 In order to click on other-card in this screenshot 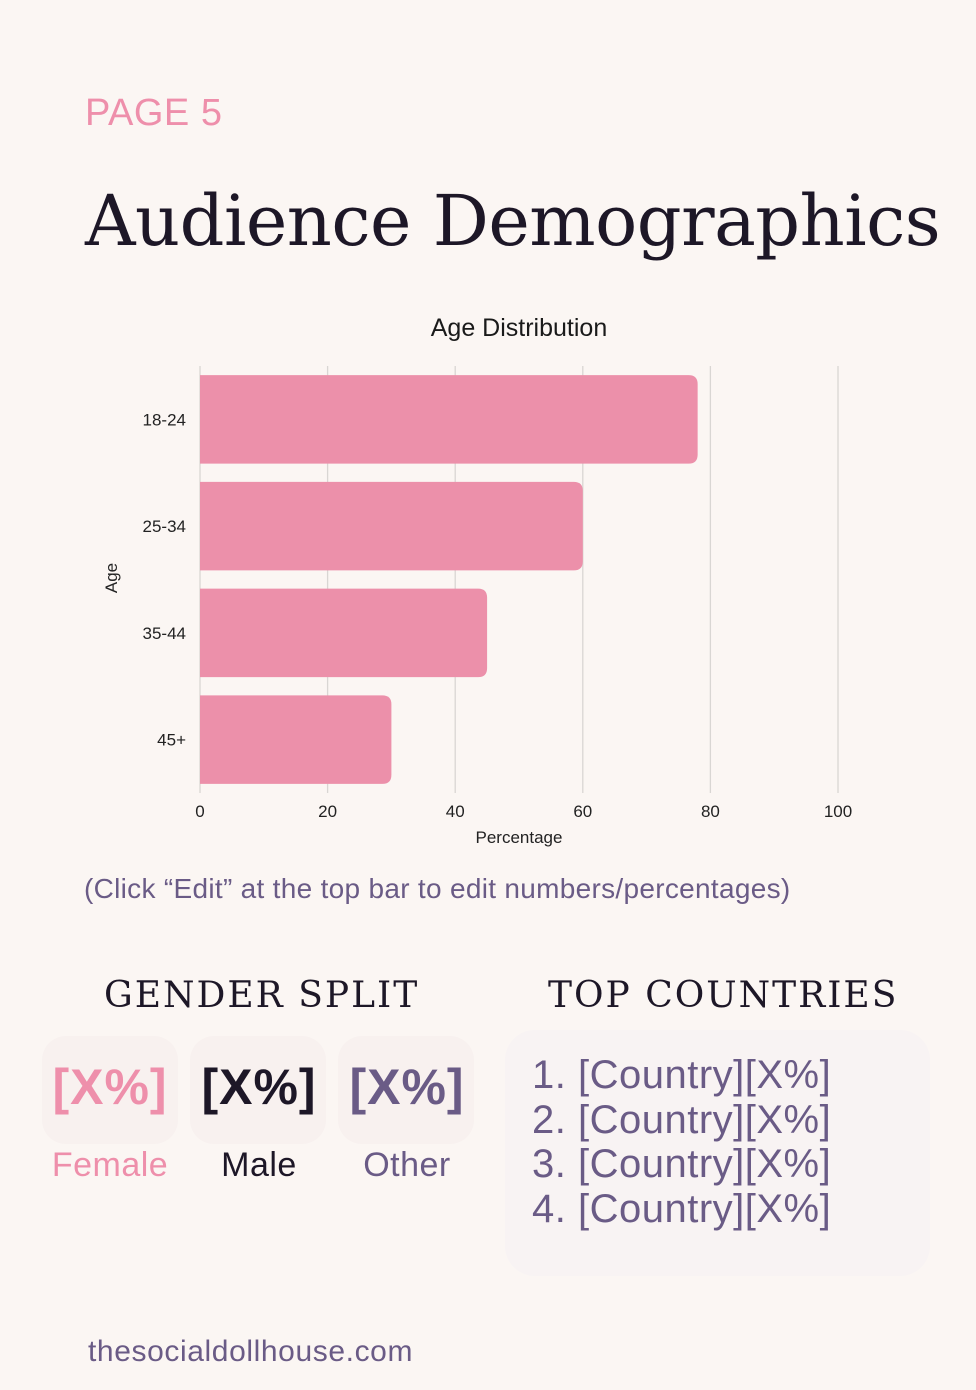, I will do `click(406, 1090)`.